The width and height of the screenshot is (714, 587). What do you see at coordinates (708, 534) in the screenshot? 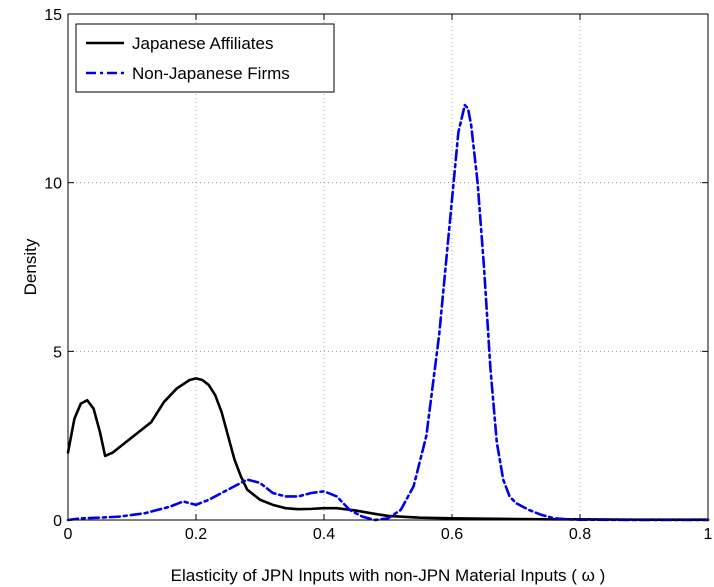
I see `x-tick-label: 1` at bounding box center [708, 534].